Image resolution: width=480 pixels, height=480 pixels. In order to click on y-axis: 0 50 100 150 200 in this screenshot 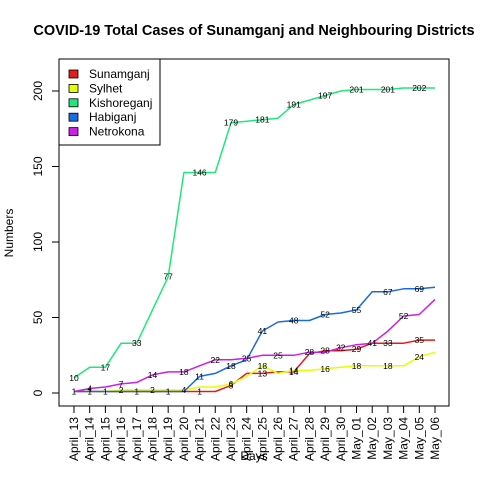, I will do `click(45, 238)`.